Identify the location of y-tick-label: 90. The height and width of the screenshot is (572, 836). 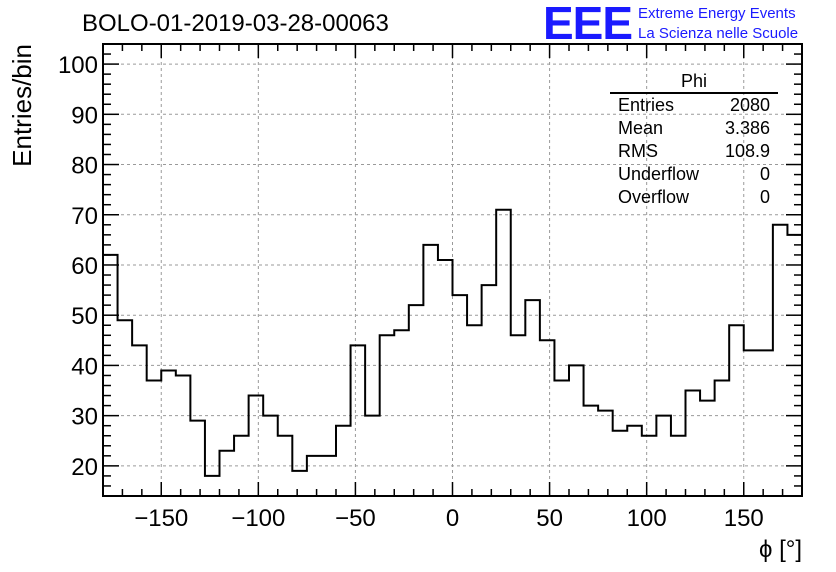
(84, 115).